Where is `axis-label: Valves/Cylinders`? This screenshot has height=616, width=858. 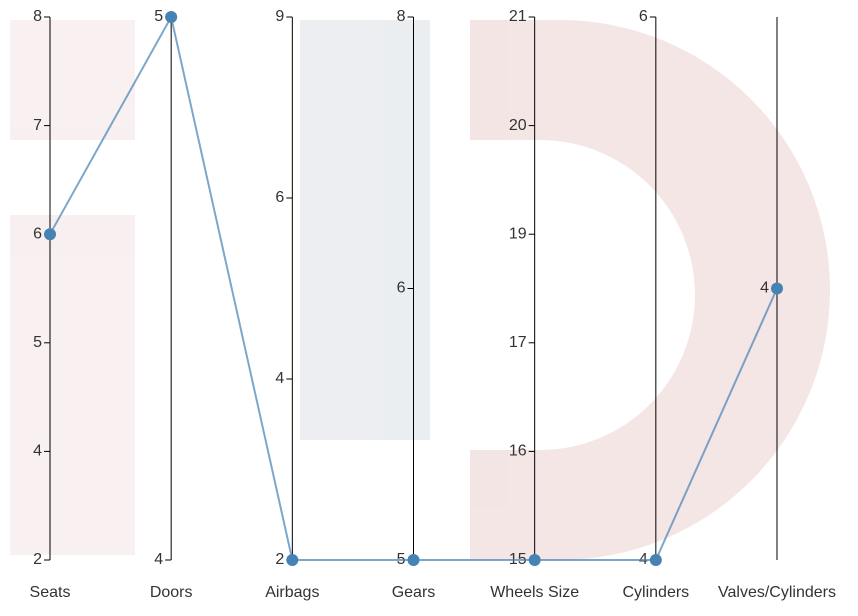
axis-label: Valves/Cylinders is located at coordinates (777, 592).